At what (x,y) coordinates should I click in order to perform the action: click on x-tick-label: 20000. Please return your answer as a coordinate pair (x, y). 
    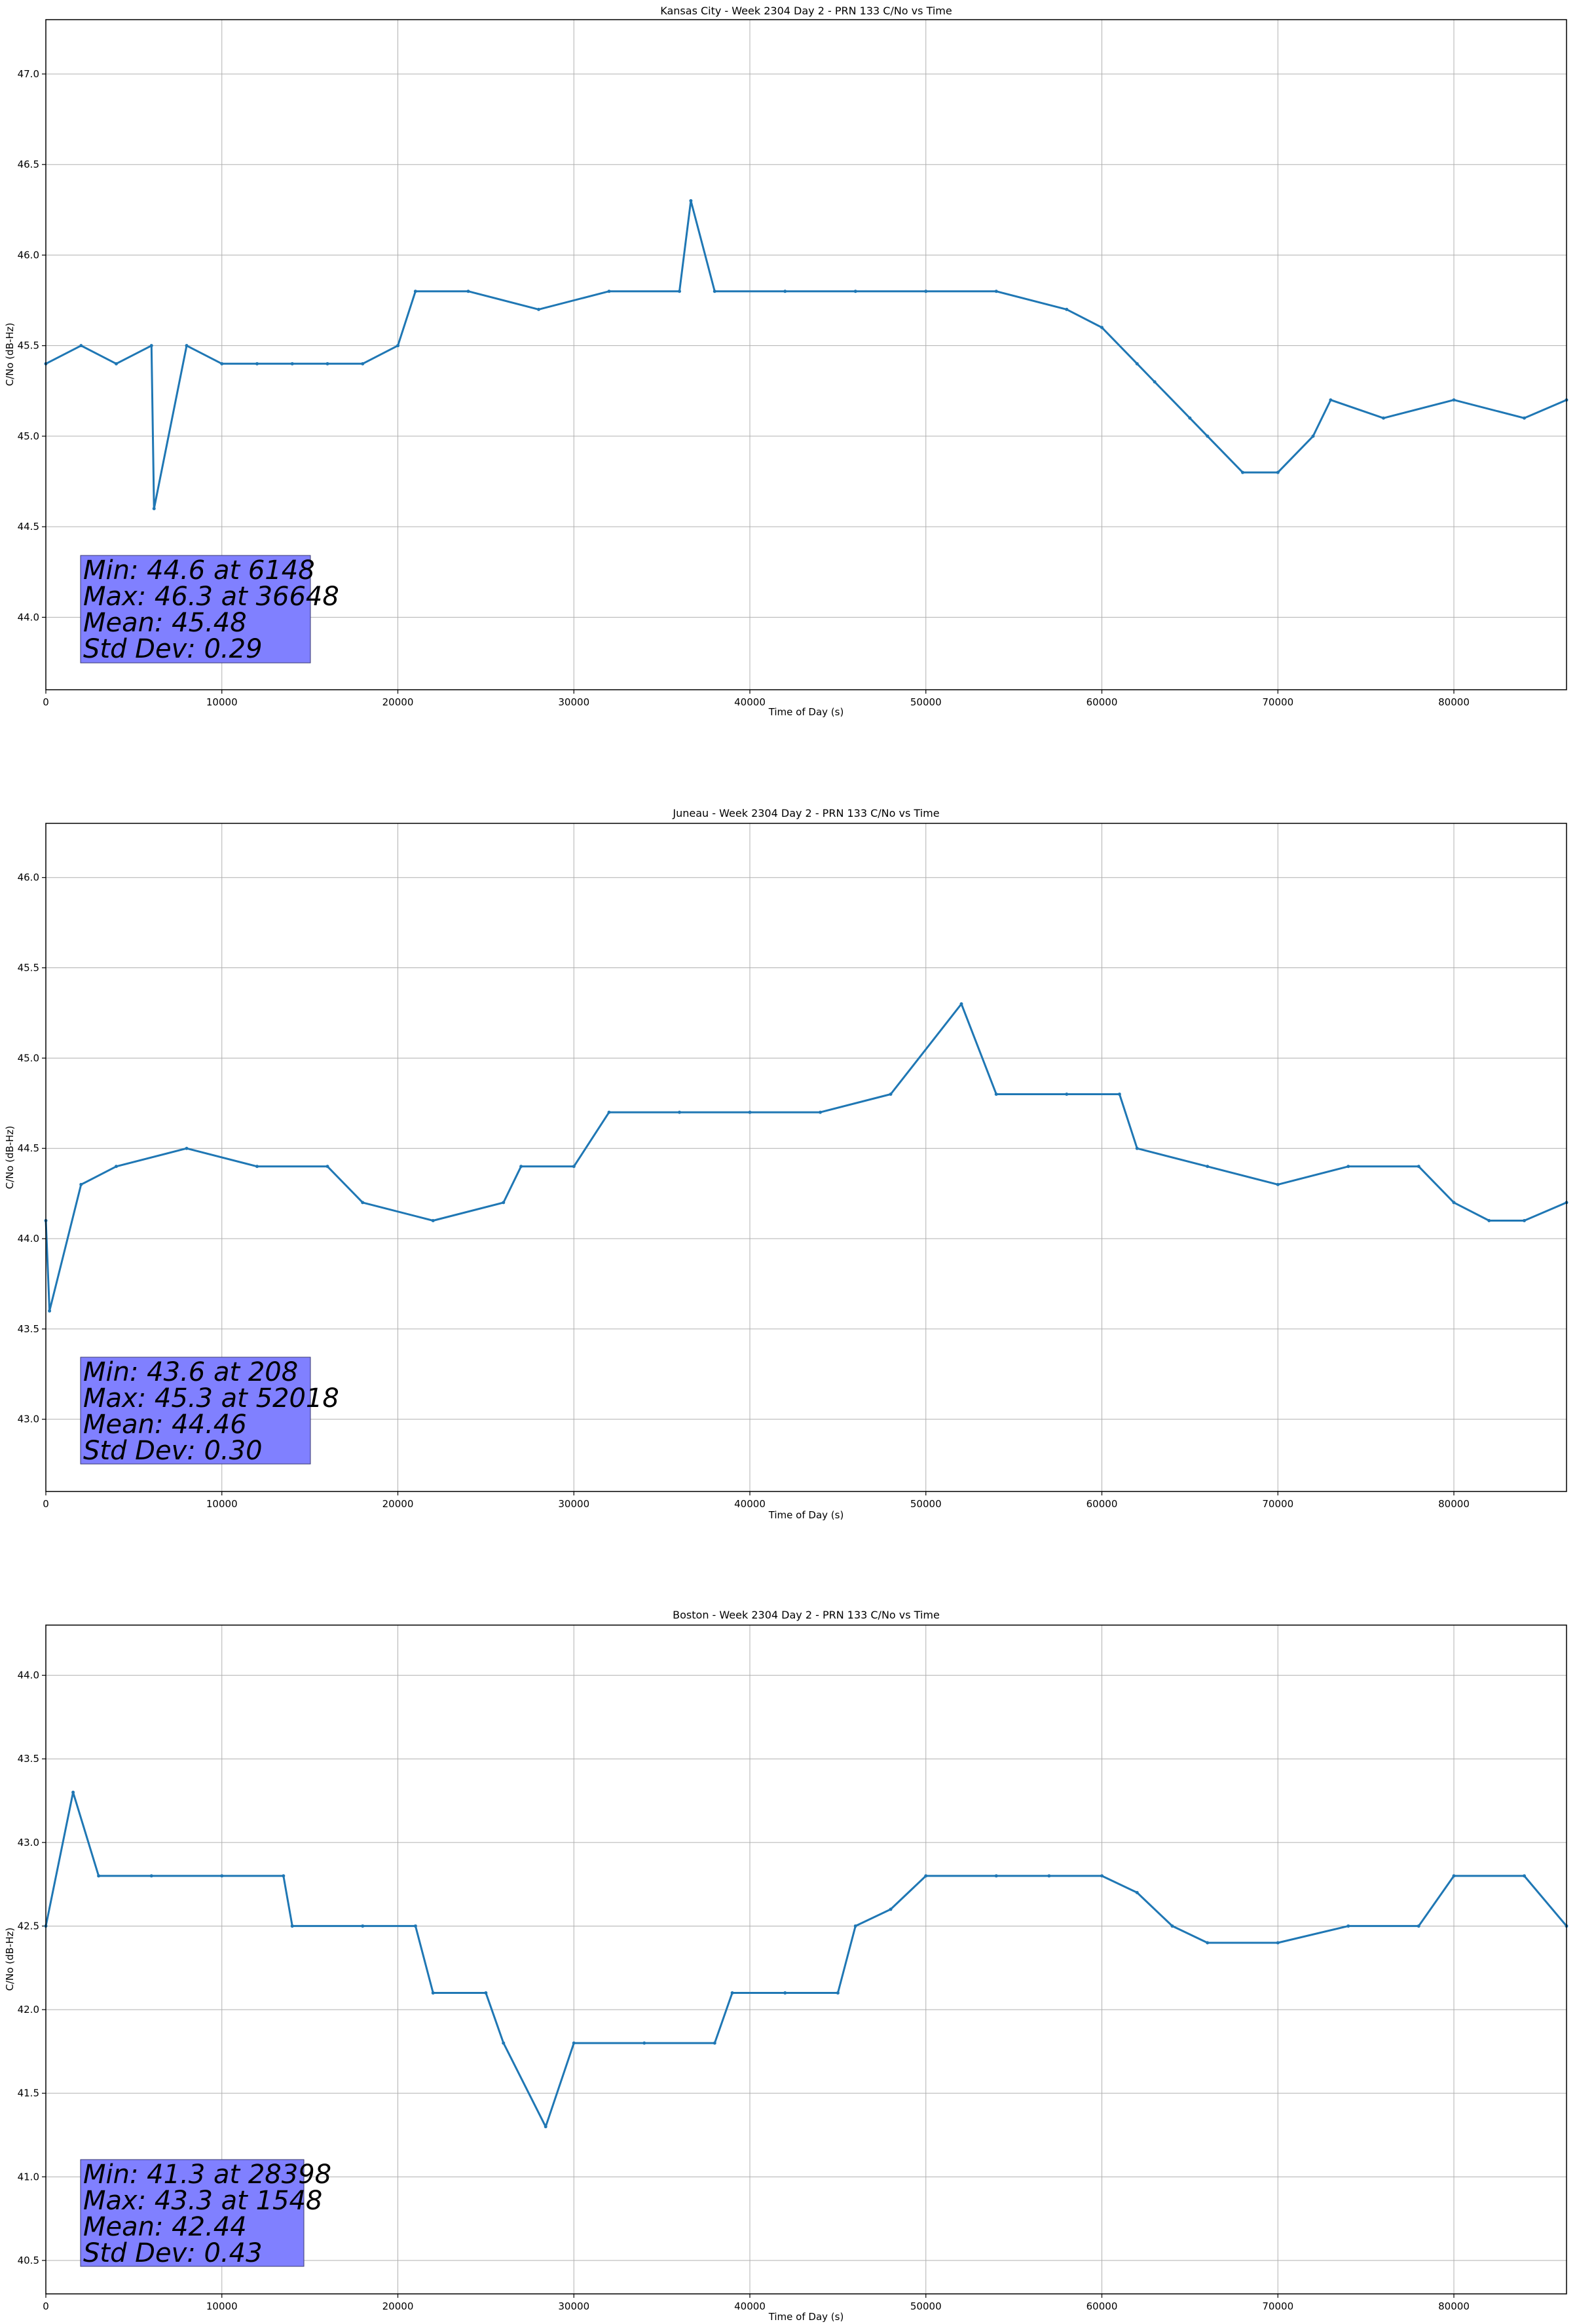
    Looking at the image, I should click on (398, 2306).